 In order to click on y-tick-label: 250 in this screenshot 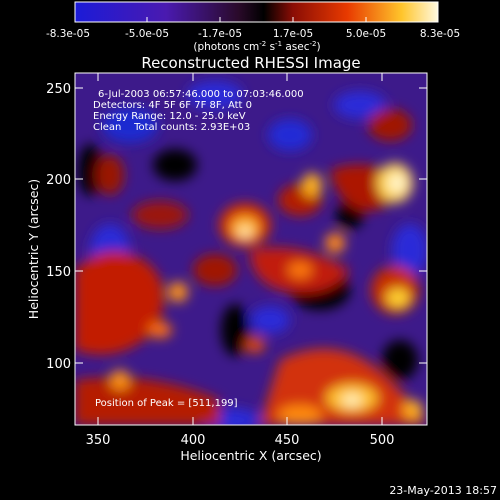, I will do `click(58, 89)`.